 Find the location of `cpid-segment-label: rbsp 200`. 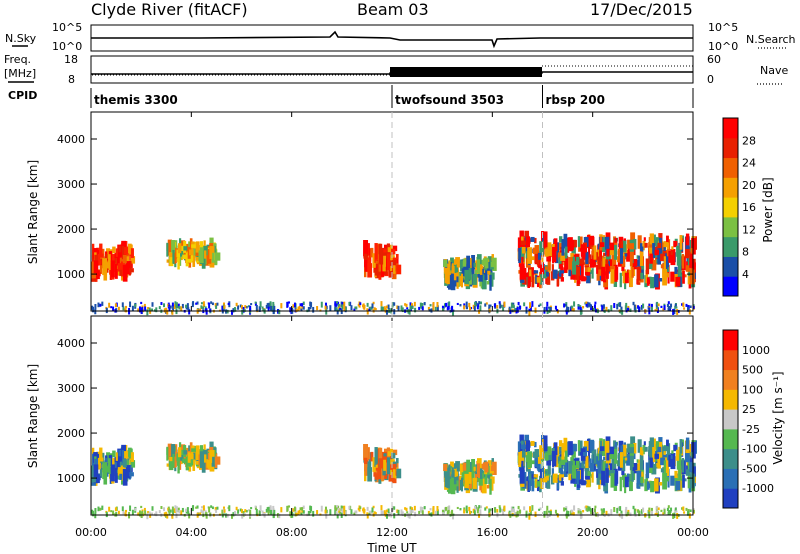

cpid-segment-label: rbsp 200 is located at coordinates (575, 100).